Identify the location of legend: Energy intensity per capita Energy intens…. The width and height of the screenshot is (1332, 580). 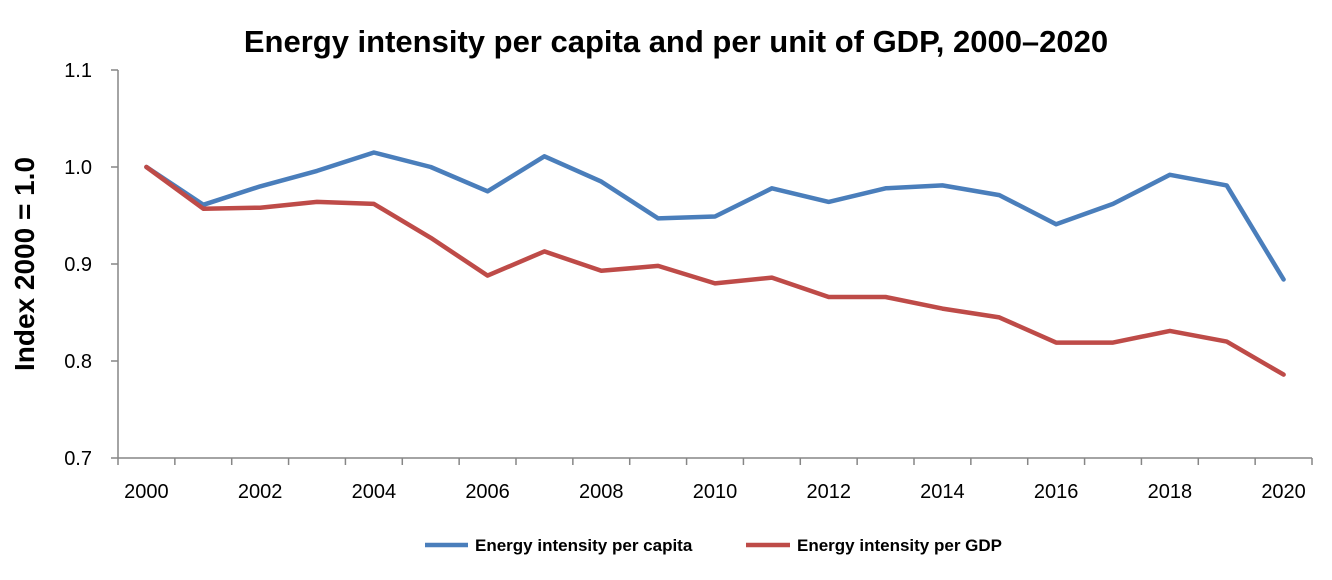
(713, 545).